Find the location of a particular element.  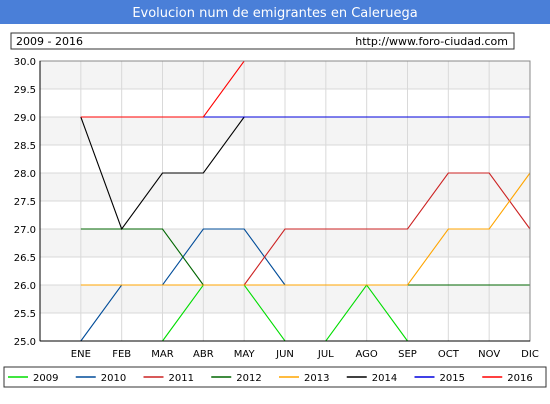

y-tick-label: 30.0 is located at coordinates (25, 62).